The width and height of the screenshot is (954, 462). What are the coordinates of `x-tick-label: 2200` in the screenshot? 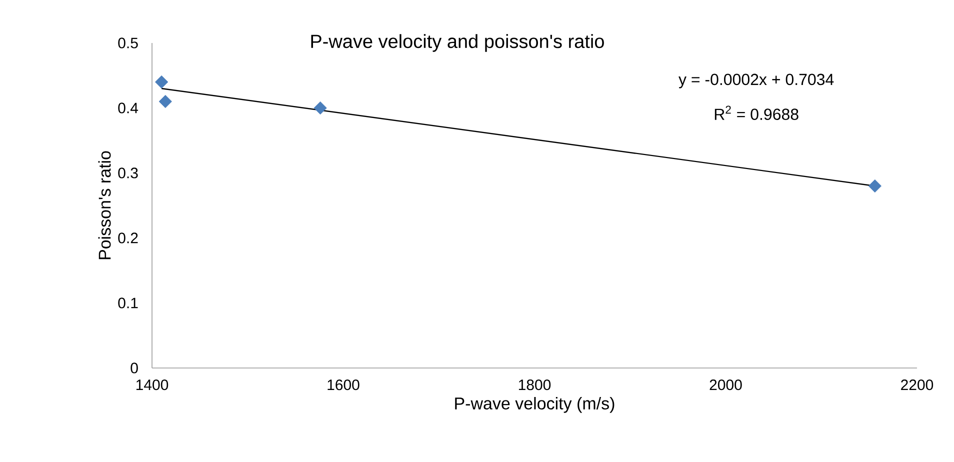 It's located at (917, 385).